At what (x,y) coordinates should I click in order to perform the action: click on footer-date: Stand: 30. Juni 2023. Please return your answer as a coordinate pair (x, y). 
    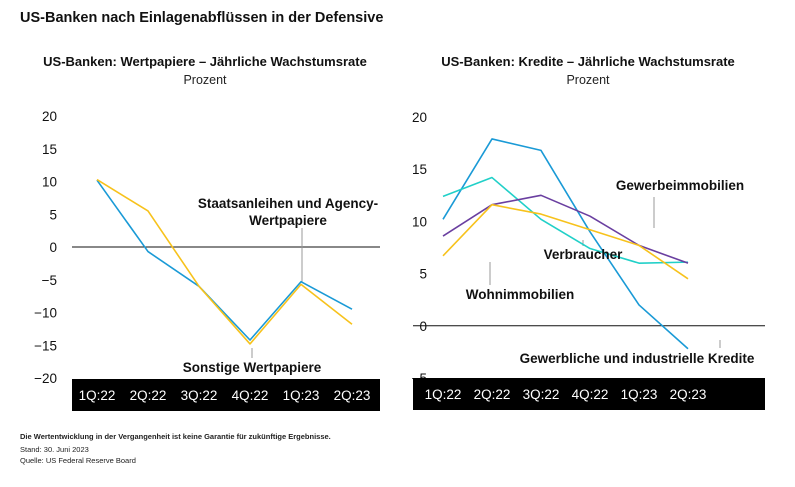
    Looking at the image, I should click on (54, 449).